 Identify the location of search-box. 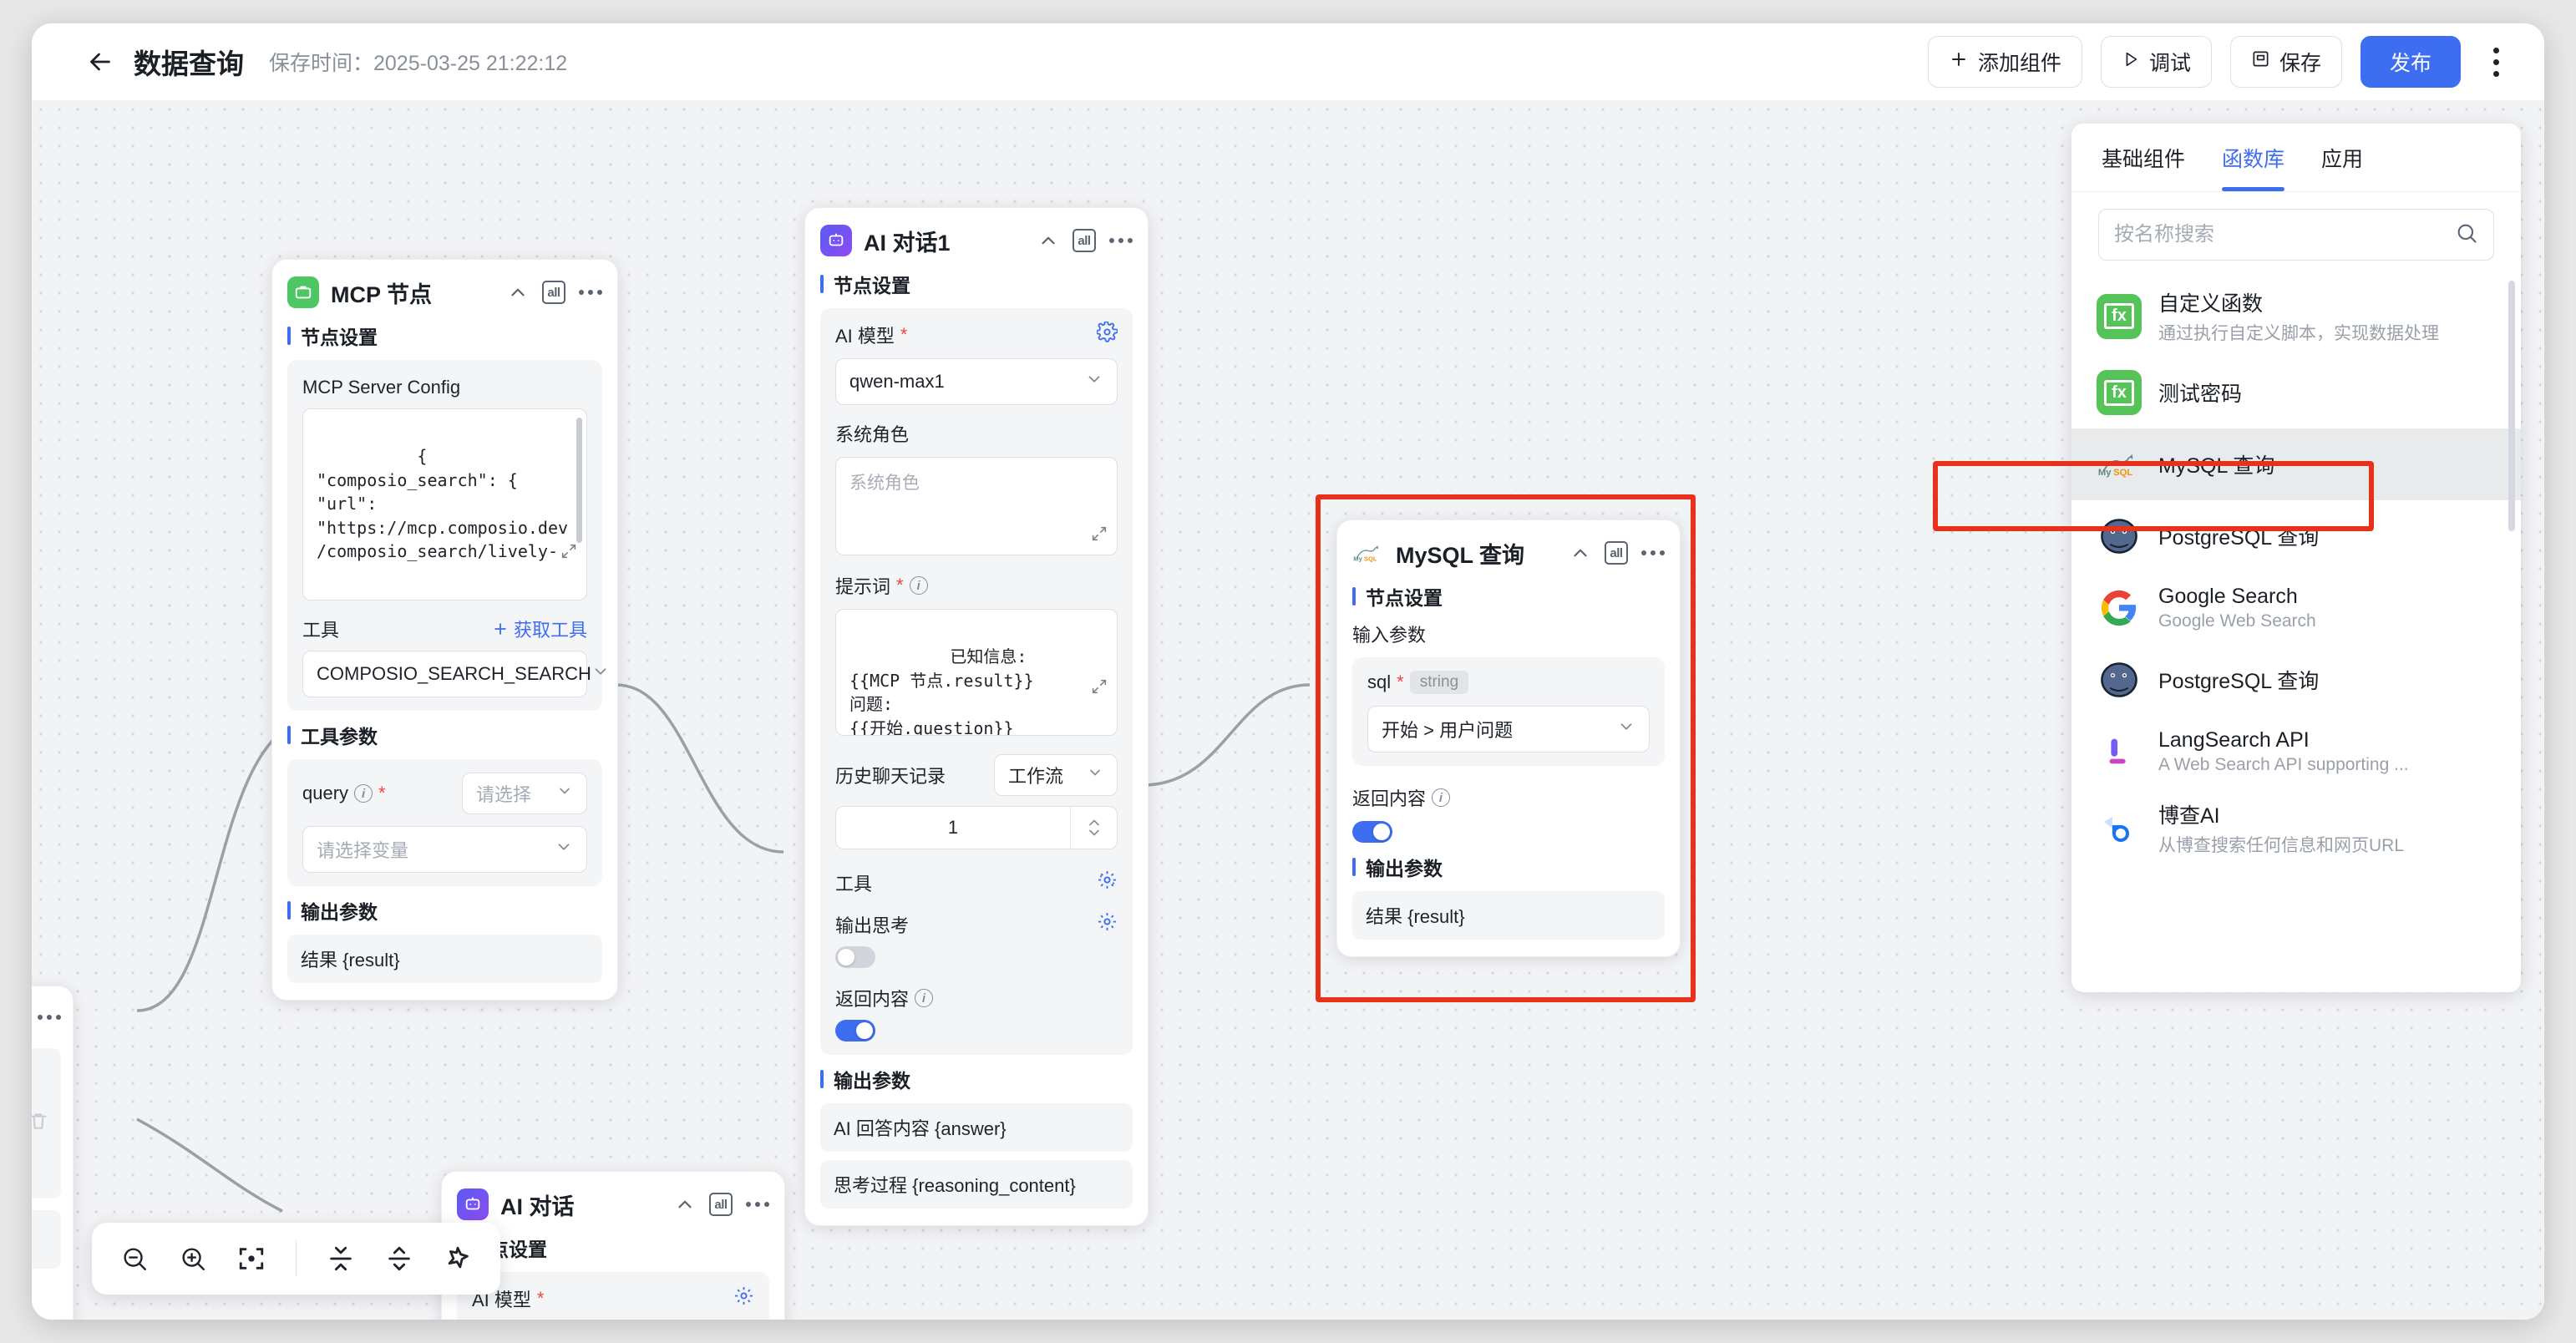
(2296, 235).